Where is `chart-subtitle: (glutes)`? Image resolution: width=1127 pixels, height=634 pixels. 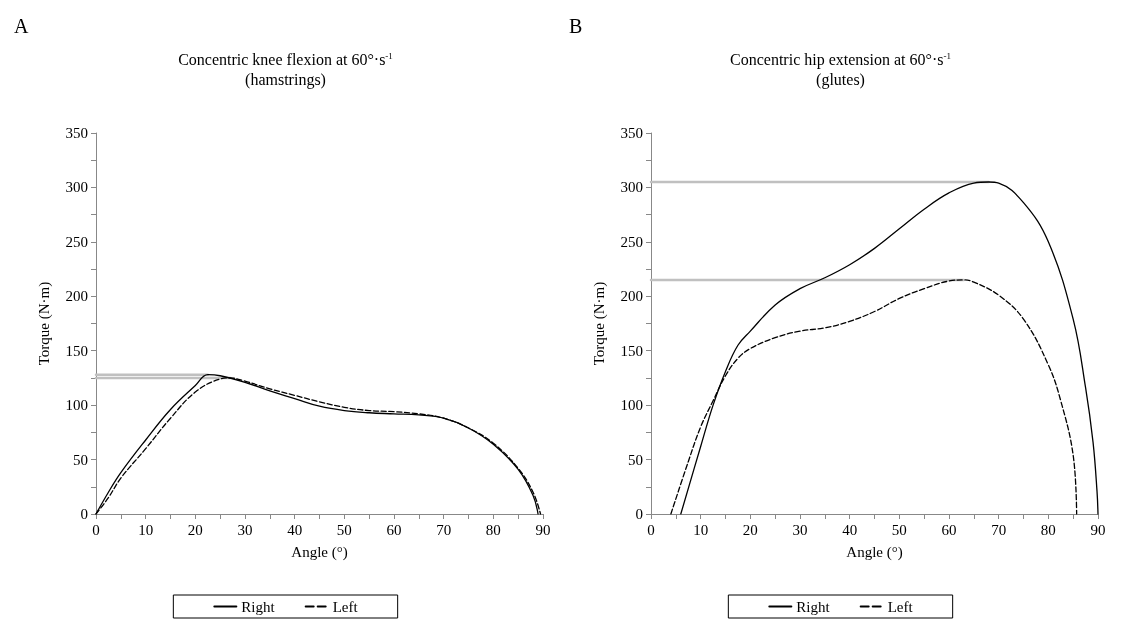 chart-subtitle: (glutes) is located at coordinates (840, 80).